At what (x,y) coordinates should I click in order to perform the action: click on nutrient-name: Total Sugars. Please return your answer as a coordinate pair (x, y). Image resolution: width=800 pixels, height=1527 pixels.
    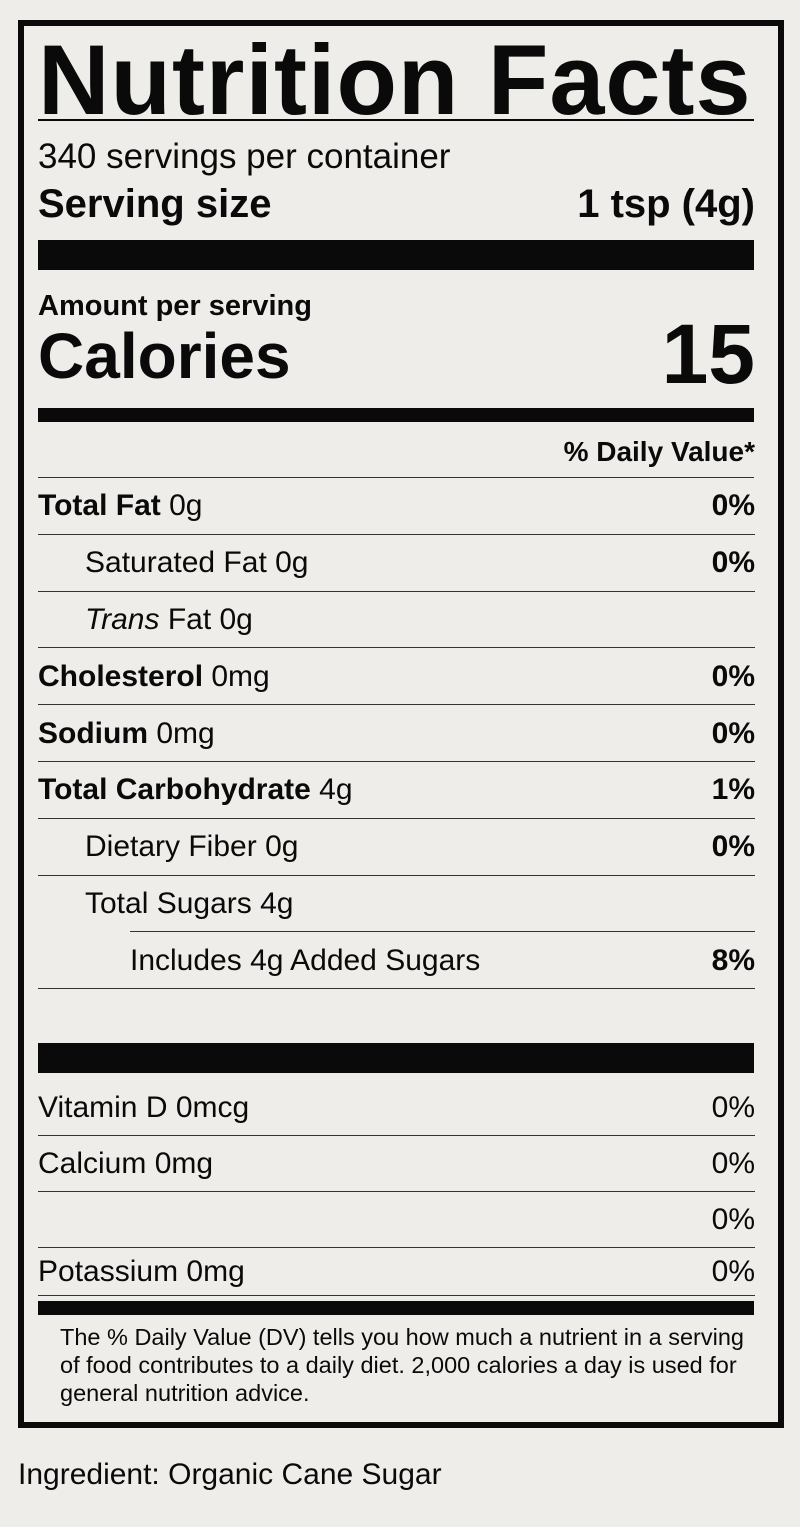
    Looking at the image, I should click on (168, 903).